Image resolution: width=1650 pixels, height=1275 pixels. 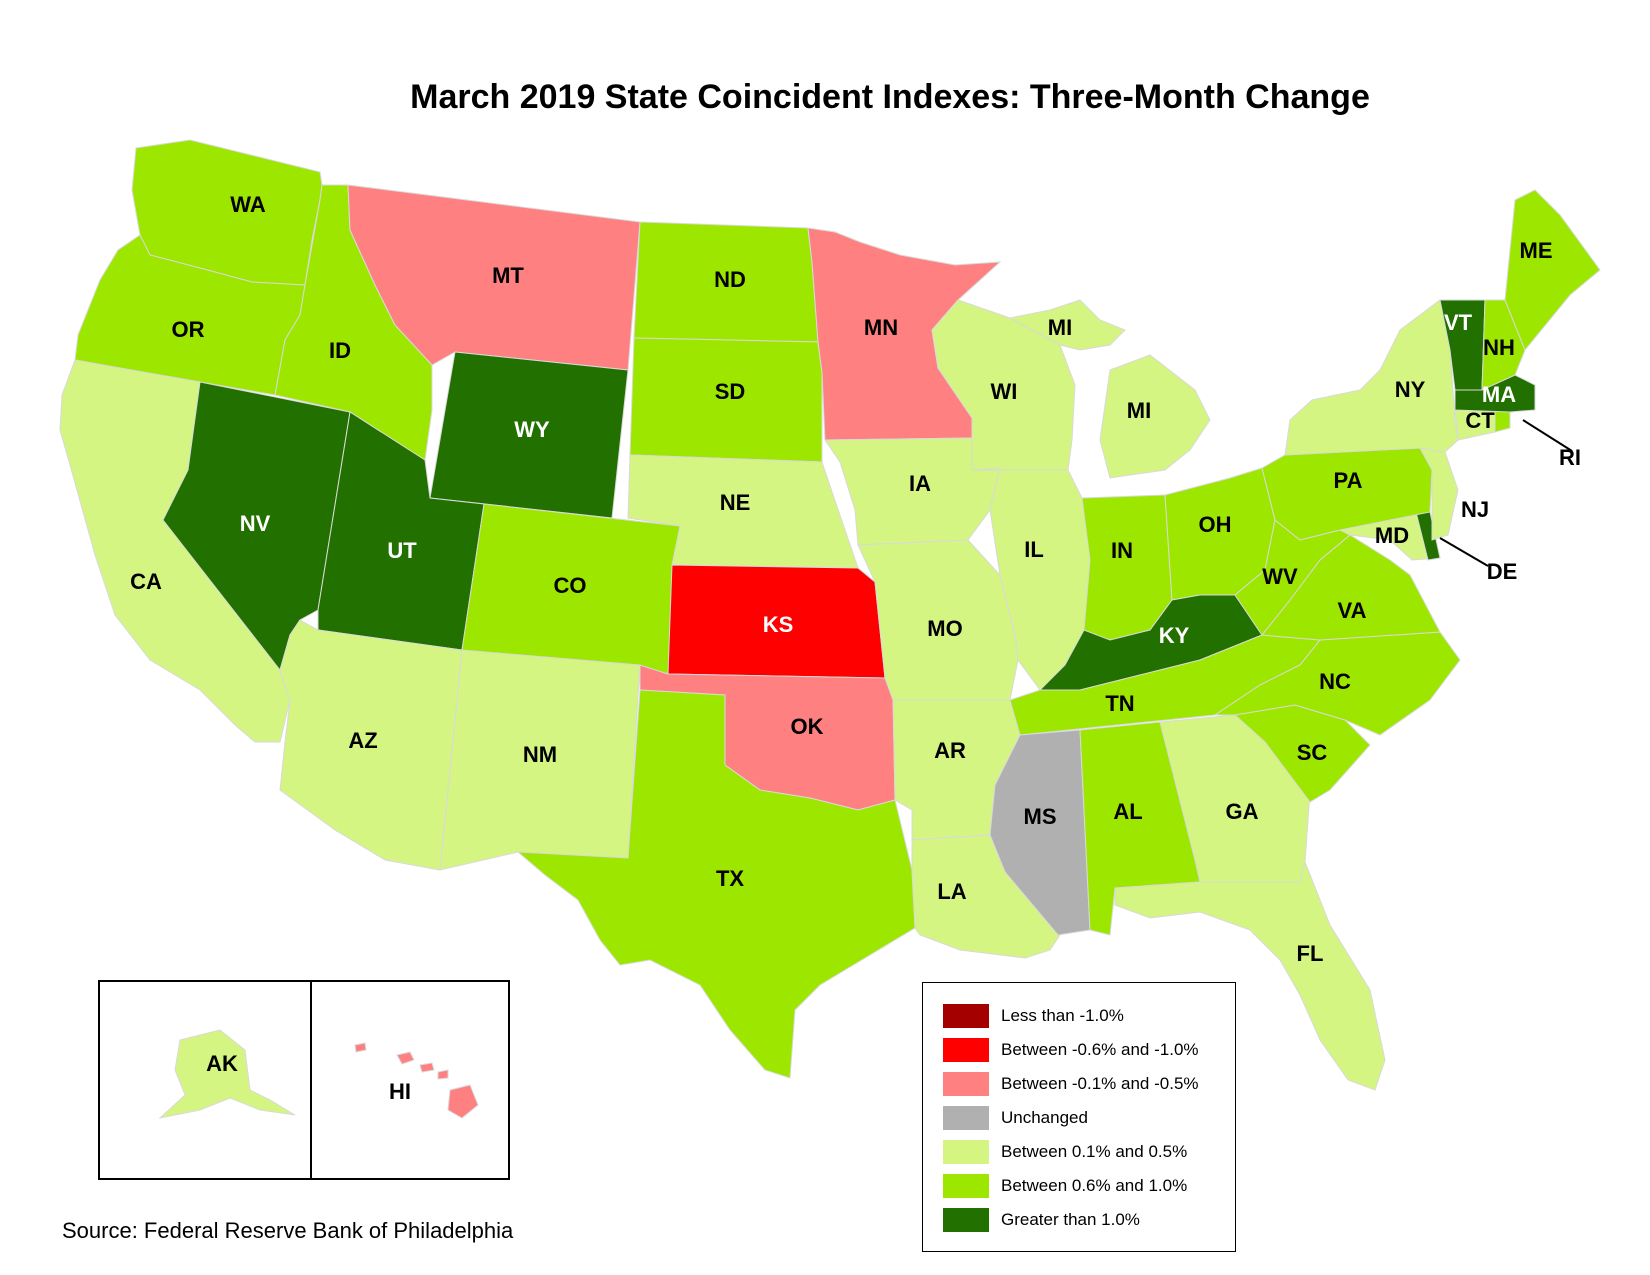 I want to click on state-label-oh: OH, so click(x=1215, y=524).